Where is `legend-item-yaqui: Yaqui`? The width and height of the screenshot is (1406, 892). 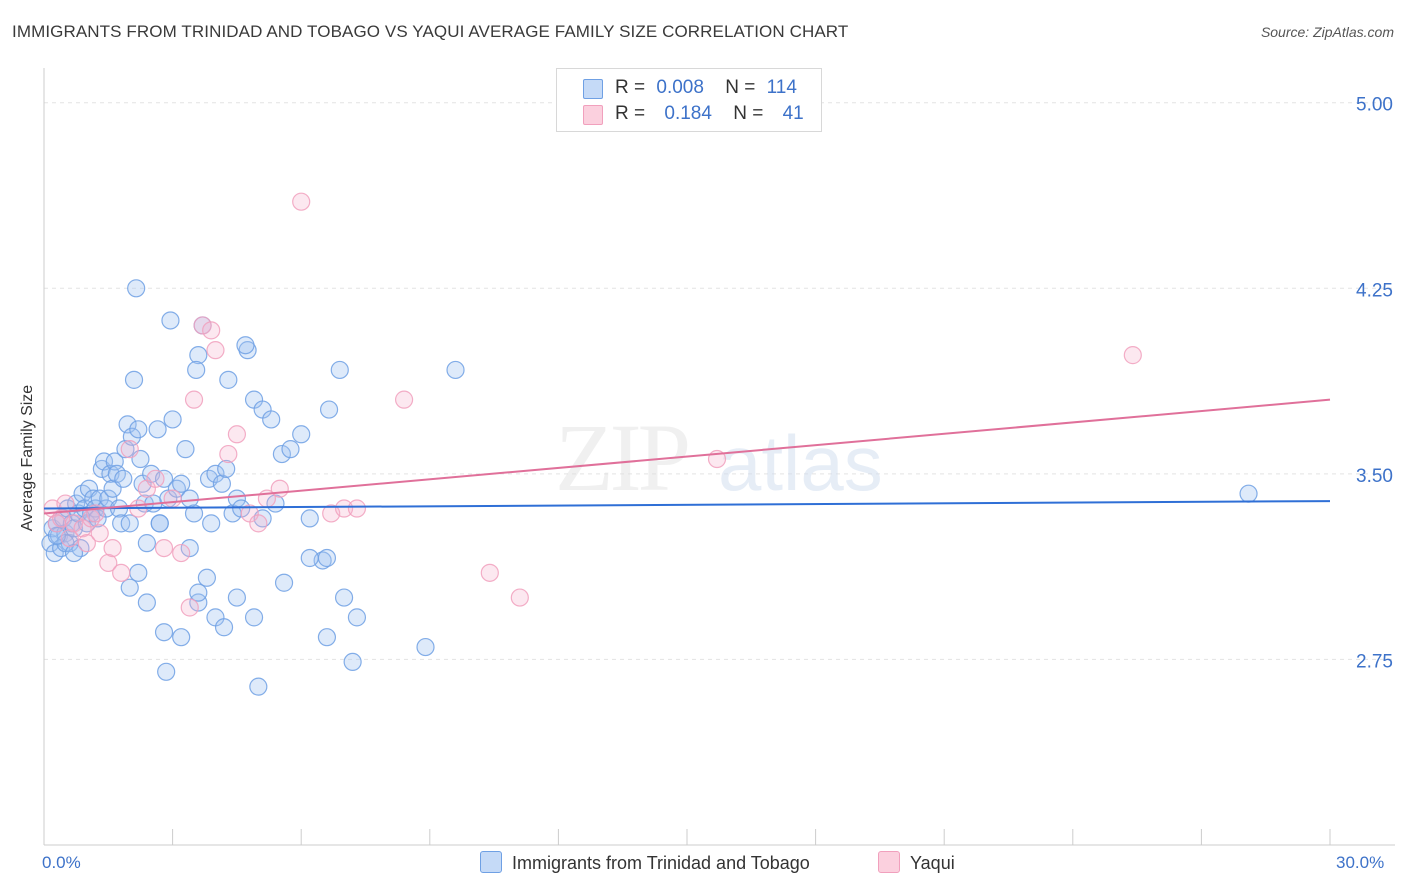
legend-item-yaqui: Yaqui is located at coordinates (916, 862).